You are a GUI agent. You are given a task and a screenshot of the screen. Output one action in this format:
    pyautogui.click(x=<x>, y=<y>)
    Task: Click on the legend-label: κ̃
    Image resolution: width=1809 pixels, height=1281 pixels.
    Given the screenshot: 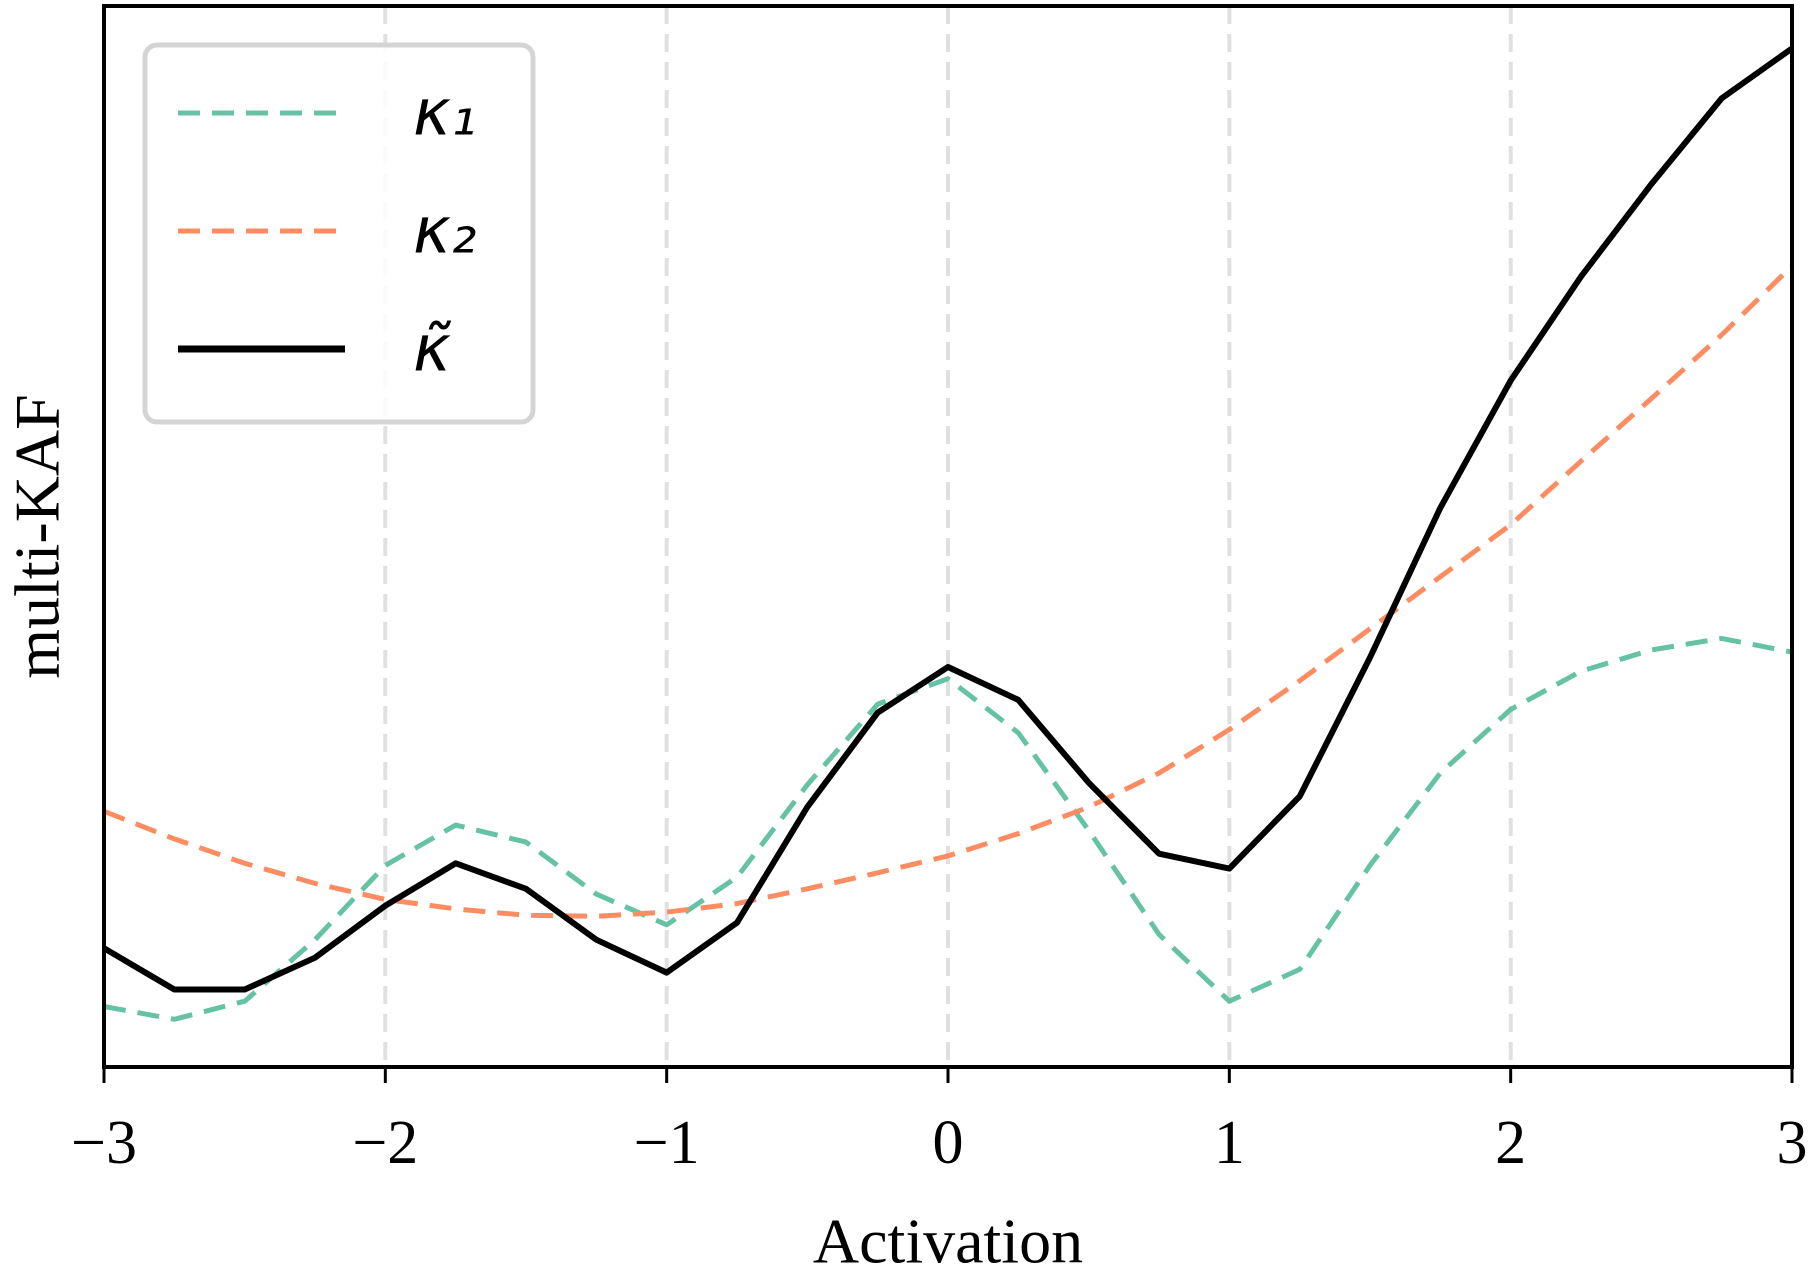 What is the action you would take?
    pyautogui.click(x=432, y=350)
    